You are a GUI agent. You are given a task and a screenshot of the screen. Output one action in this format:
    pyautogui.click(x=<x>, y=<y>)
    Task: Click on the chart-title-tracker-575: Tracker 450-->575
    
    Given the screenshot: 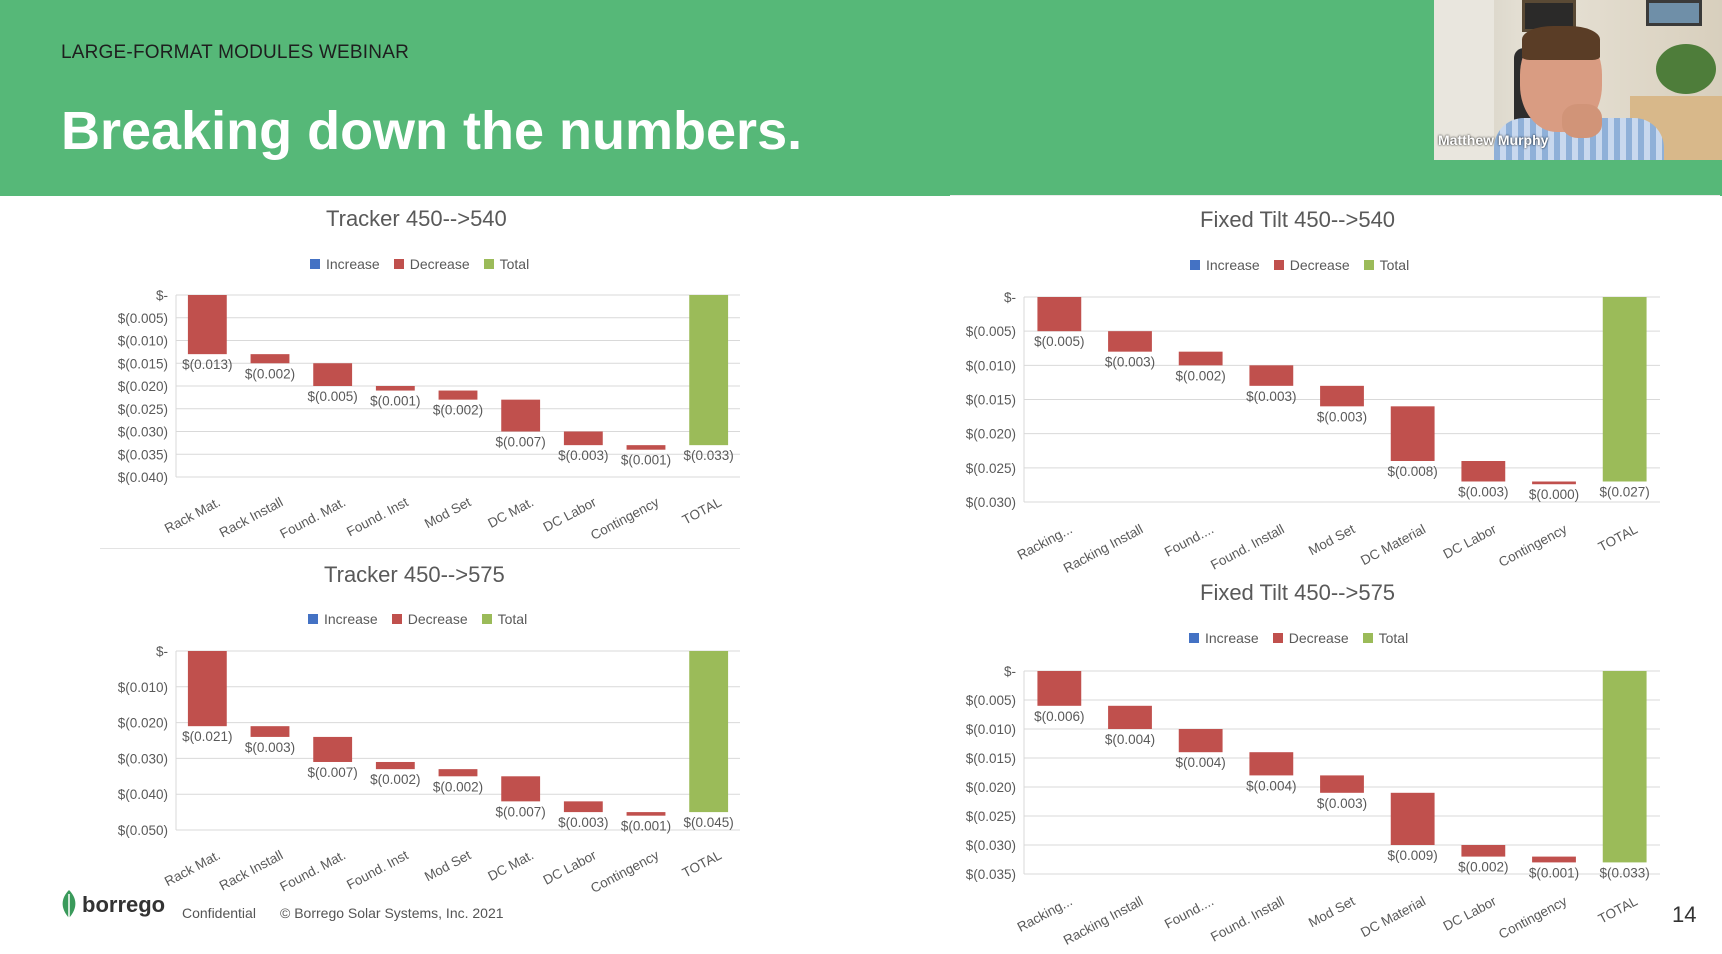 What is the action you would take?
    pyautogui.click(x=414, y=574)
    